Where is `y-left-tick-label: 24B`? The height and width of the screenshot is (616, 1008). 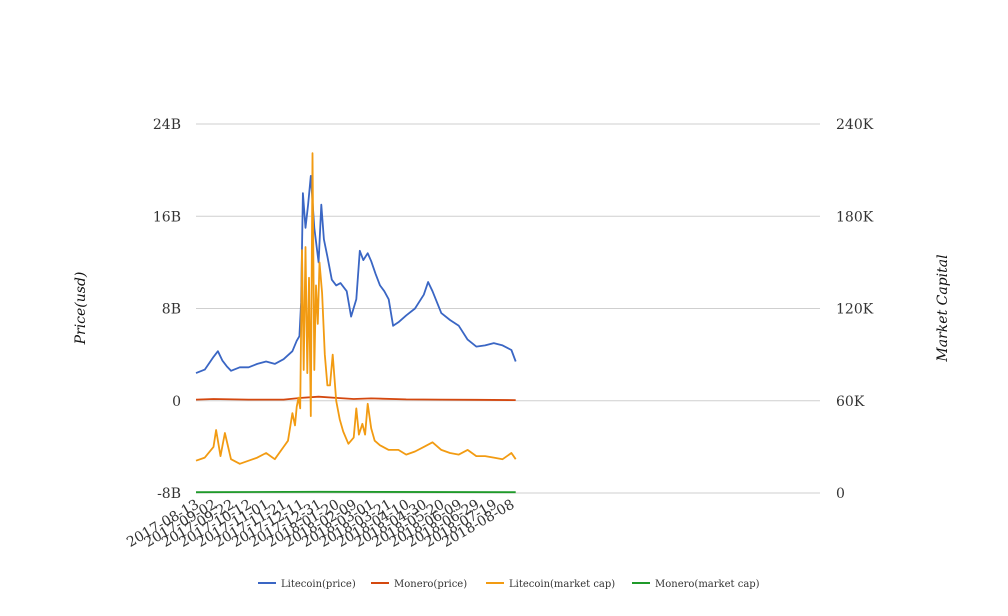
y-left-tick-label: 24B is located at coordinates (167, 125).